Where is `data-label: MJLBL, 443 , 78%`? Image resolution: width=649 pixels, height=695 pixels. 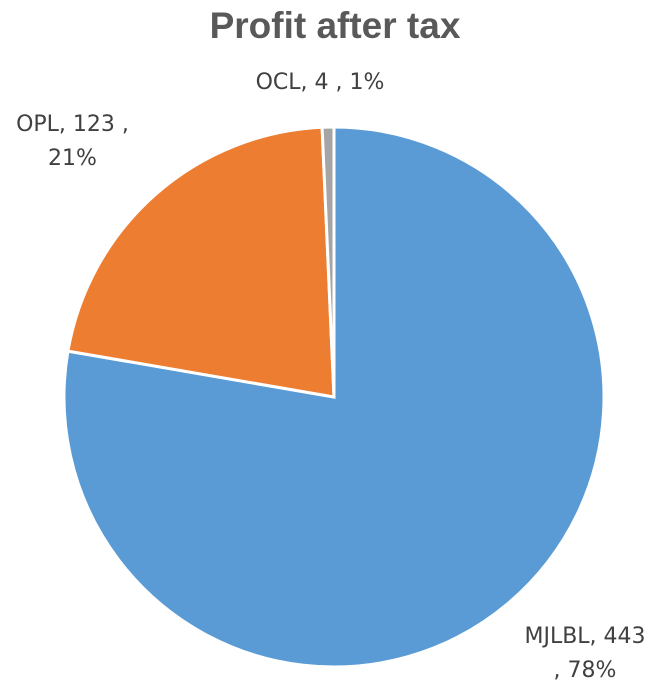 data-label: MJLBL, 443 , 78% is located at coordinates (585, 653).